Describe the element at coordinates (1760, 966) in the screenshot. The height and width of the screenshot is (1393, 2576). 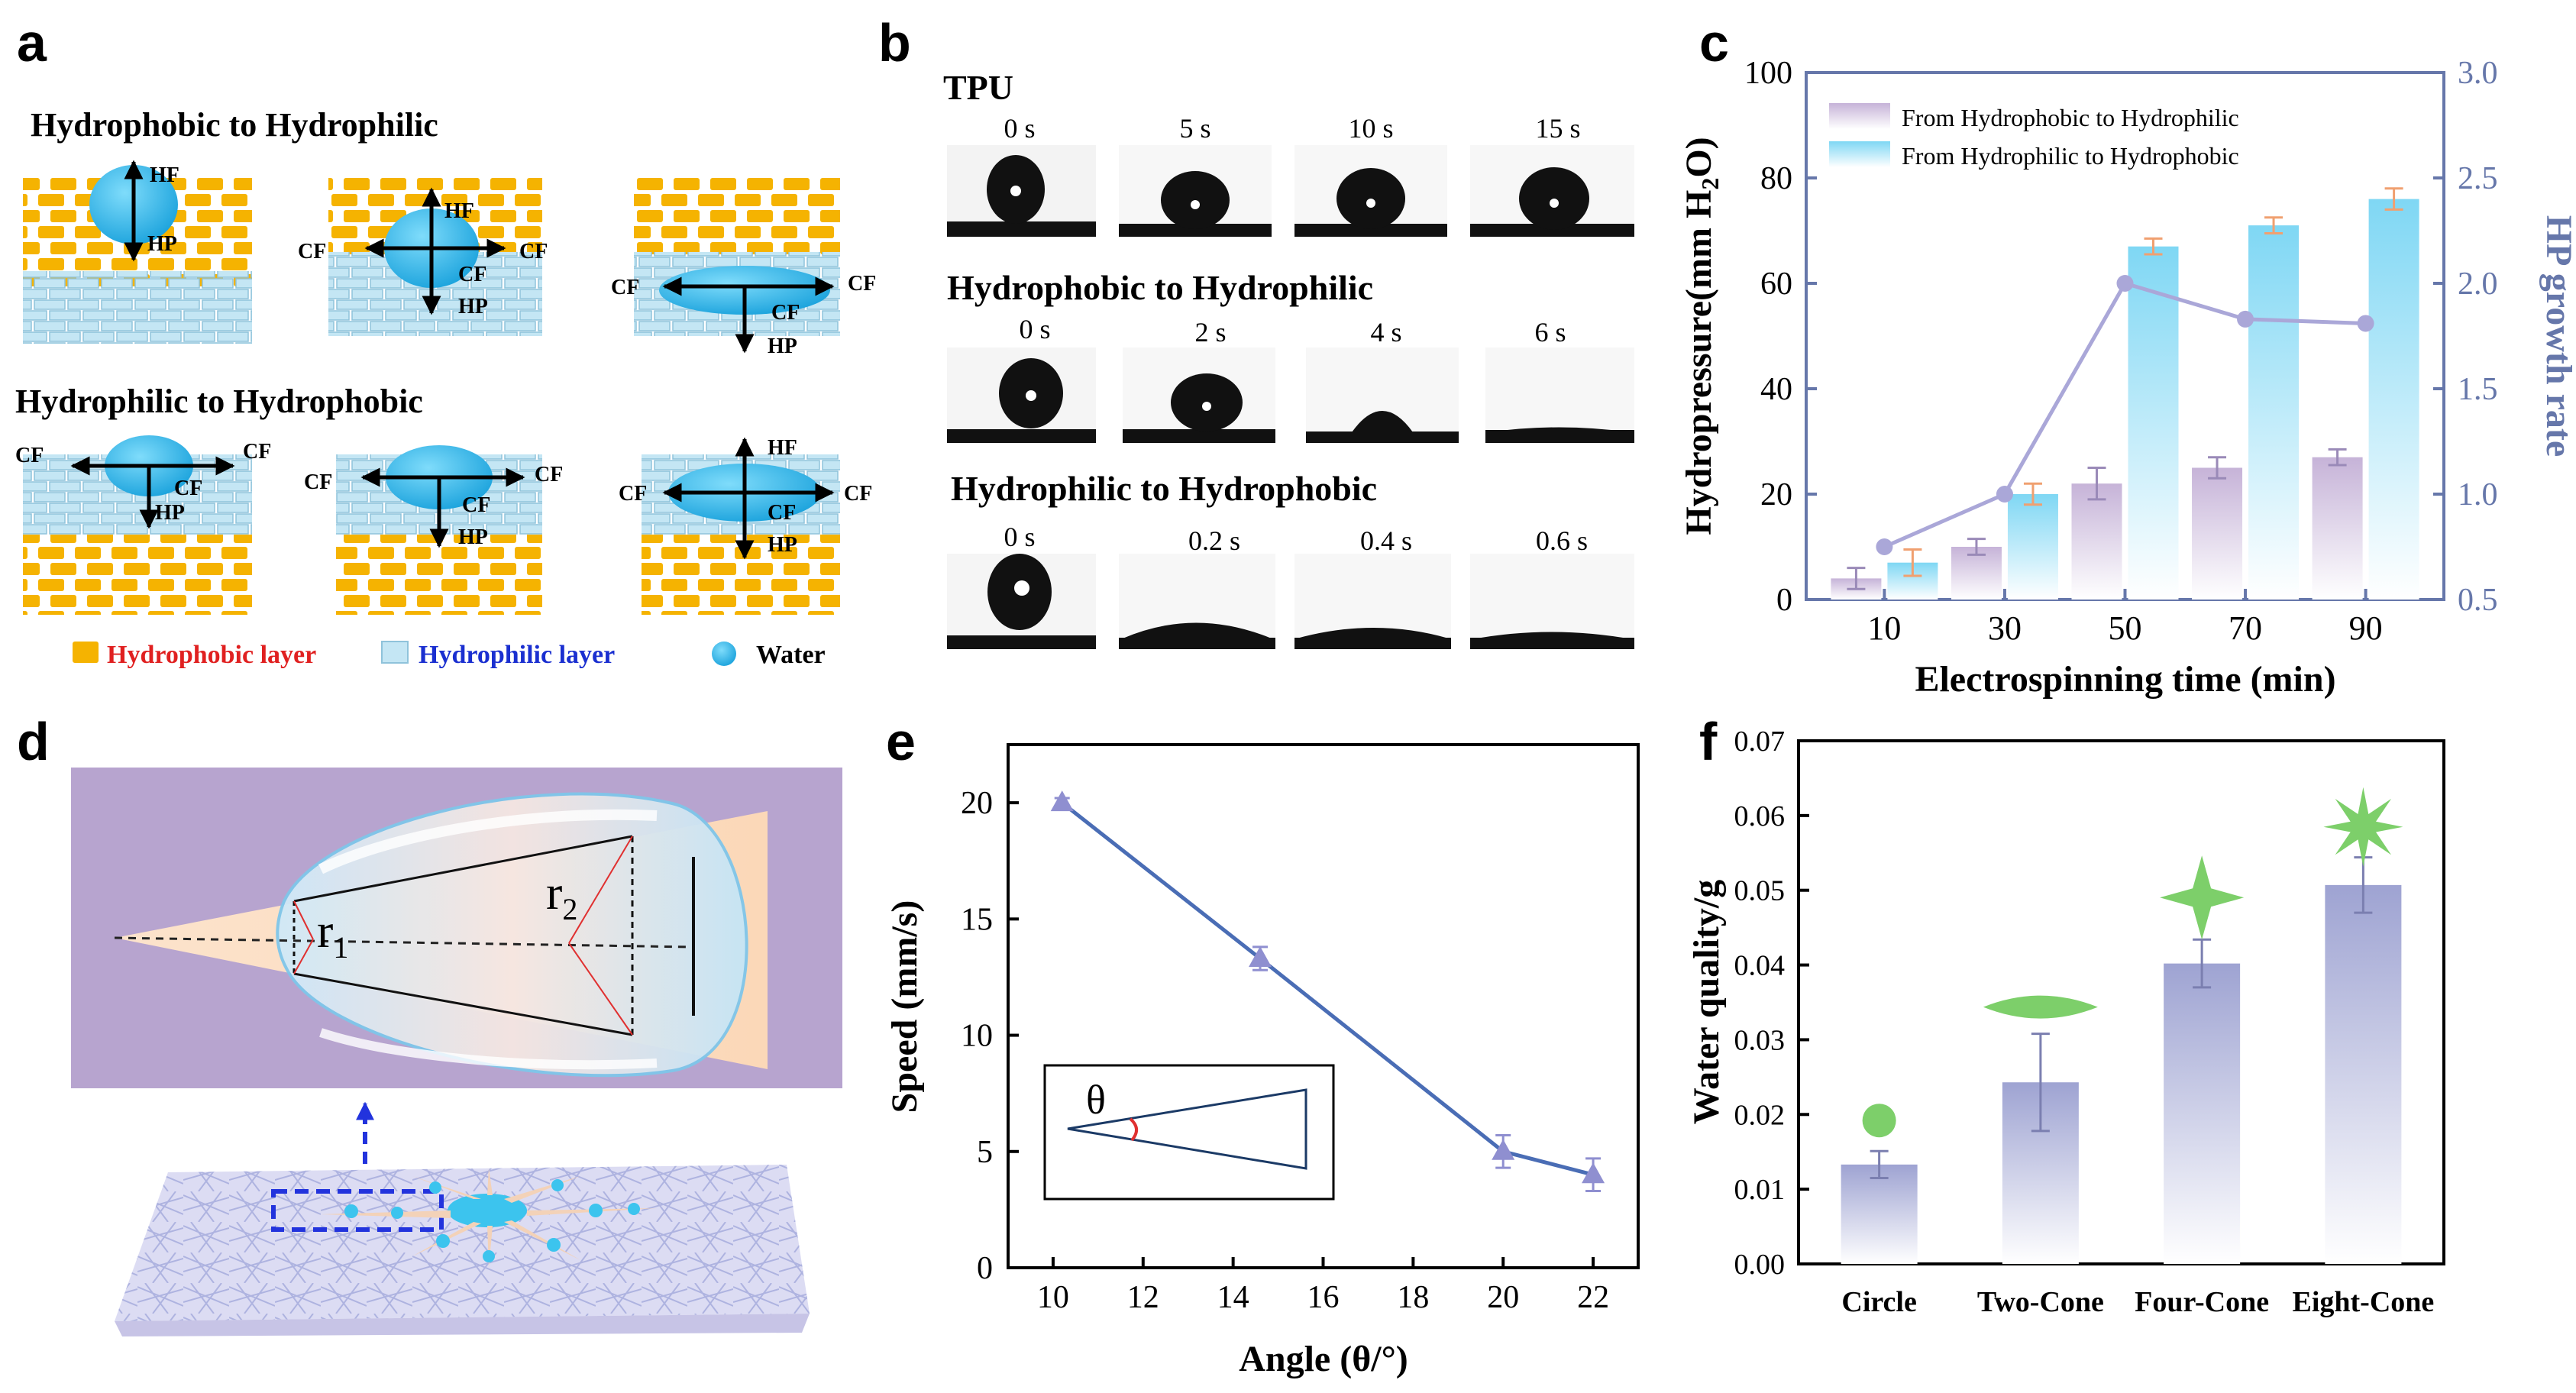
I see `chart-f-ytick-label: 0.04` at that location.